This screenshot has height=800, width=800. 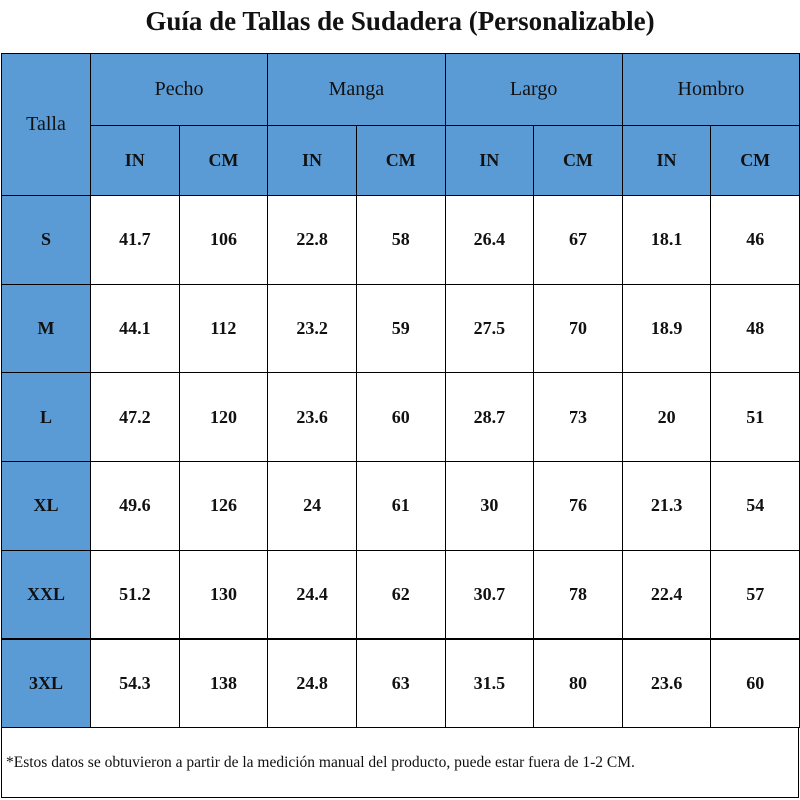 What do you see at coordinates (755, 506) in the screenshot?
I see `measure-cell: 54` at bounding box center [755, 506].